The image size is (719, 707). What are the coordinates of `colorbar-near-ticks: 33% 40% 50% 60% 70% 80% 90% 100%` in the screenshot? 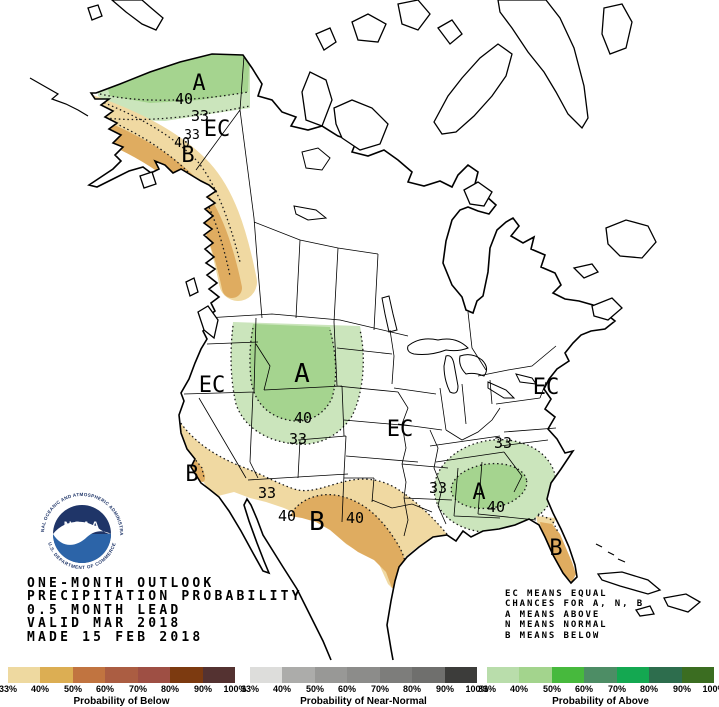 It's located at (365, 689).